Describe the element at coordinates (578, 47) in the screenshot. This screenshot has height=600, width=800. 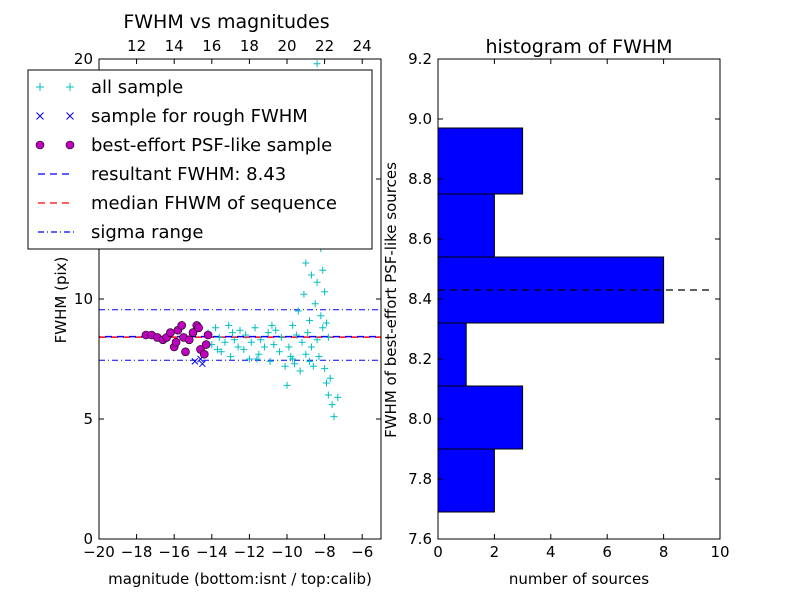
I see `right-chart-title: histogram of FWHM` at that location.